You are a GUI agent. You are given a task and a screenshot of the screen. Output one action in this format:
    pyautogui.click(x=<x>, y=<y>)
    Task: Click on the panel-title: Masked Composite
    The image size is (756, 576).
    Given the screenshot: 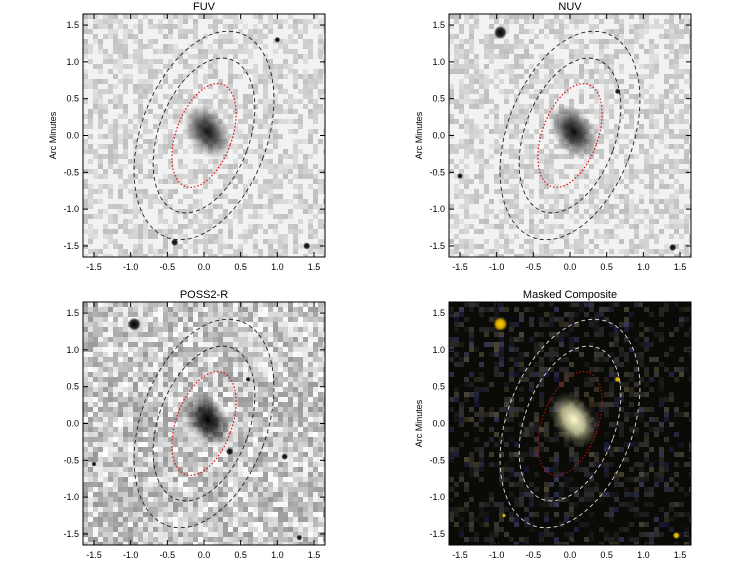 What is the action you would take?
    pyautogui.click(x=570, y=295)
    